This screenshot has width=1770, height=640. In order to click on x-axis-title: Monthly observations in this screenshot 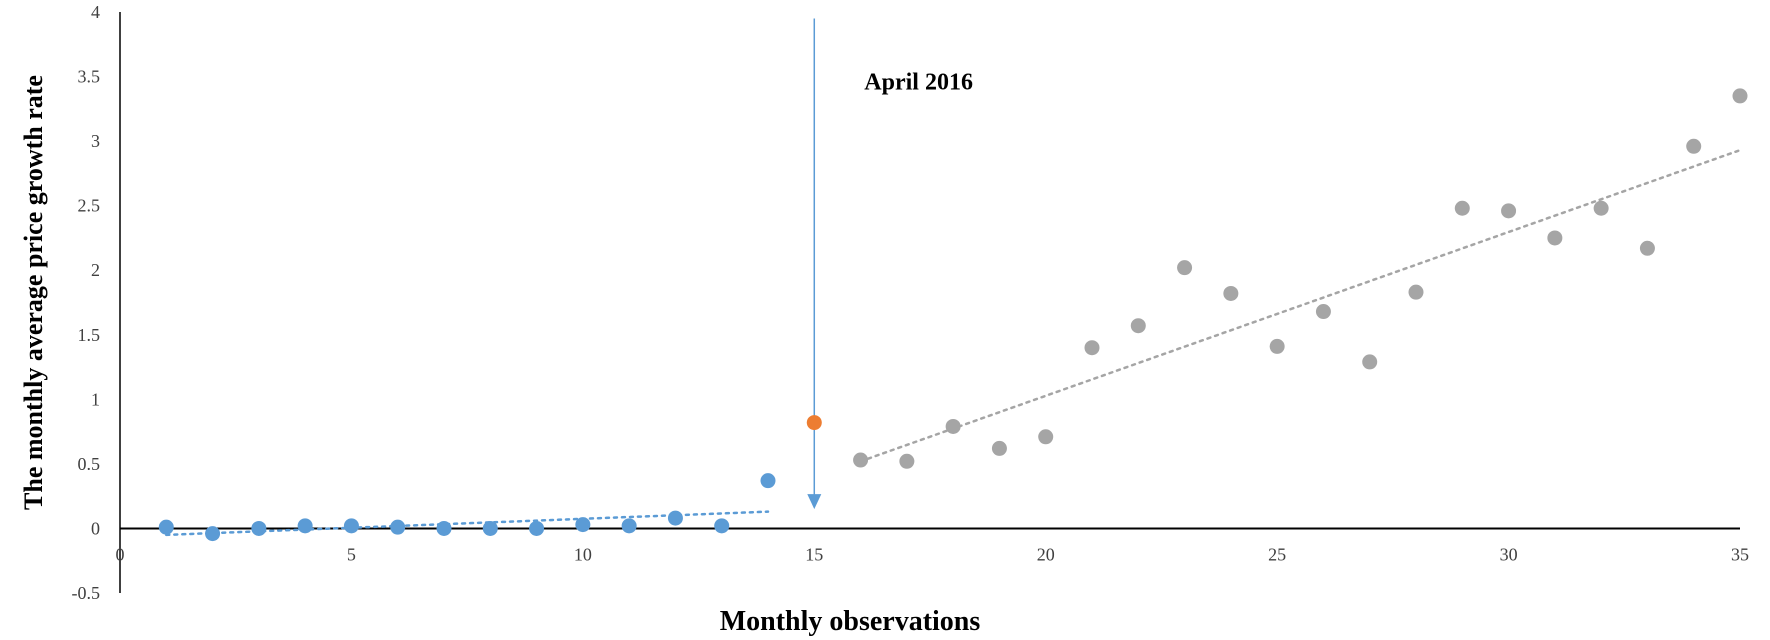, I will do `click(850, 621)`.